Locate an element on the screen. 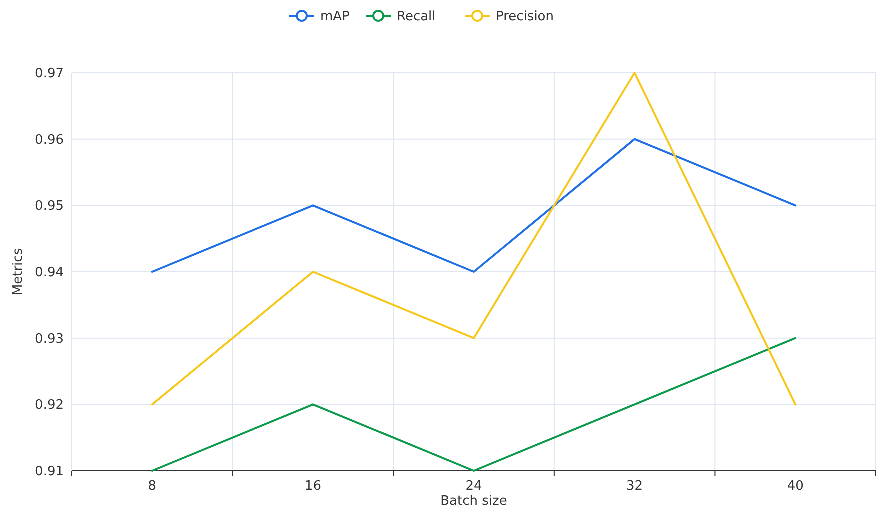 This screenshot has width=876, height=510. x-axis-title: Batch size is located at coordinates (474, 501).